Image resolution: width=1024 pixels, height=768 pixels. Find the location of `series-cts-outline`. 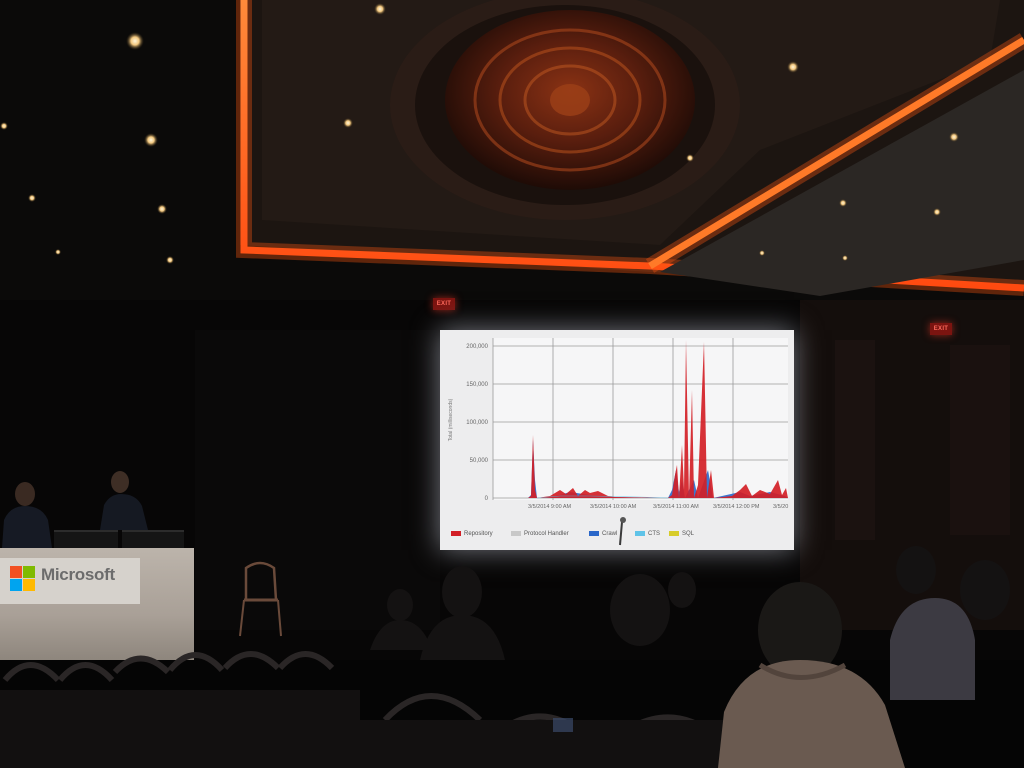

series-cts-outline is located at coordinates (602, 497).